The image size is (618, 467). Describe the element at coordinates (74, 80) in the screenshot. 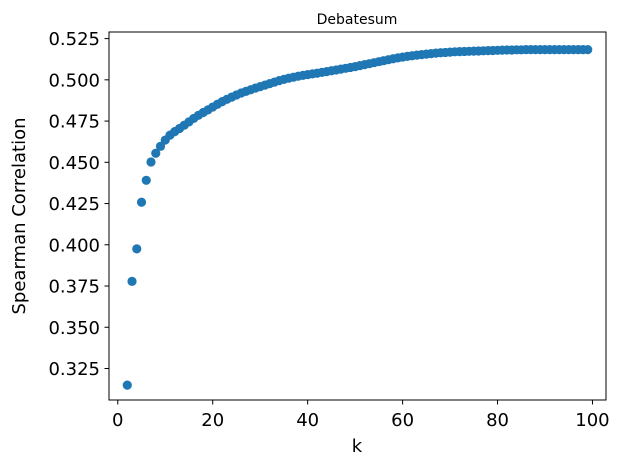

I see `y-tick-label: 0.500` at that location.